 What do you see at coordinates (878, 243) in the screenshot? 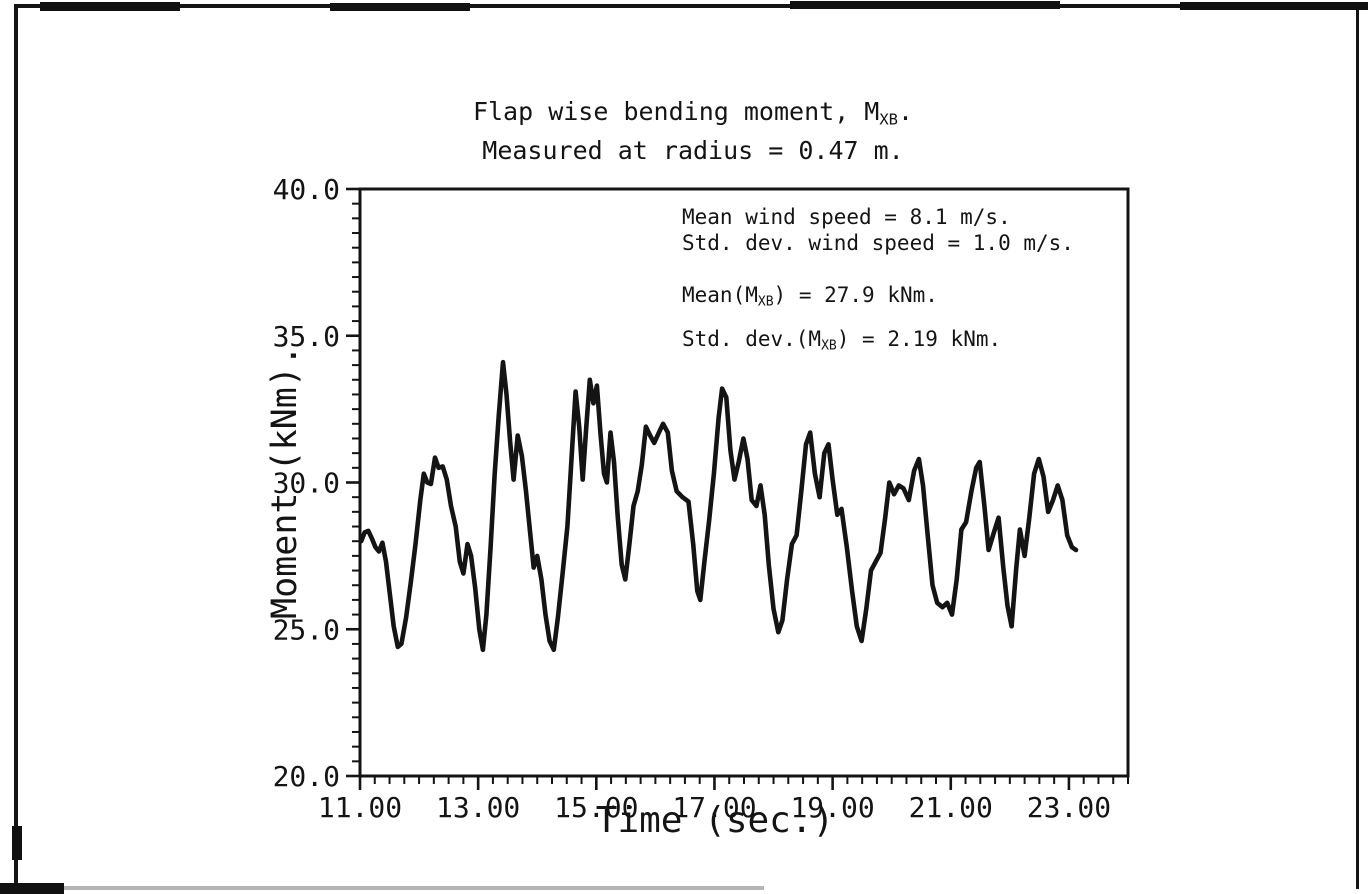
I see `annotation-std-wind-speed: Std. dev. wind speed = 1.0 m/s.` at bounding box center [878, 243].